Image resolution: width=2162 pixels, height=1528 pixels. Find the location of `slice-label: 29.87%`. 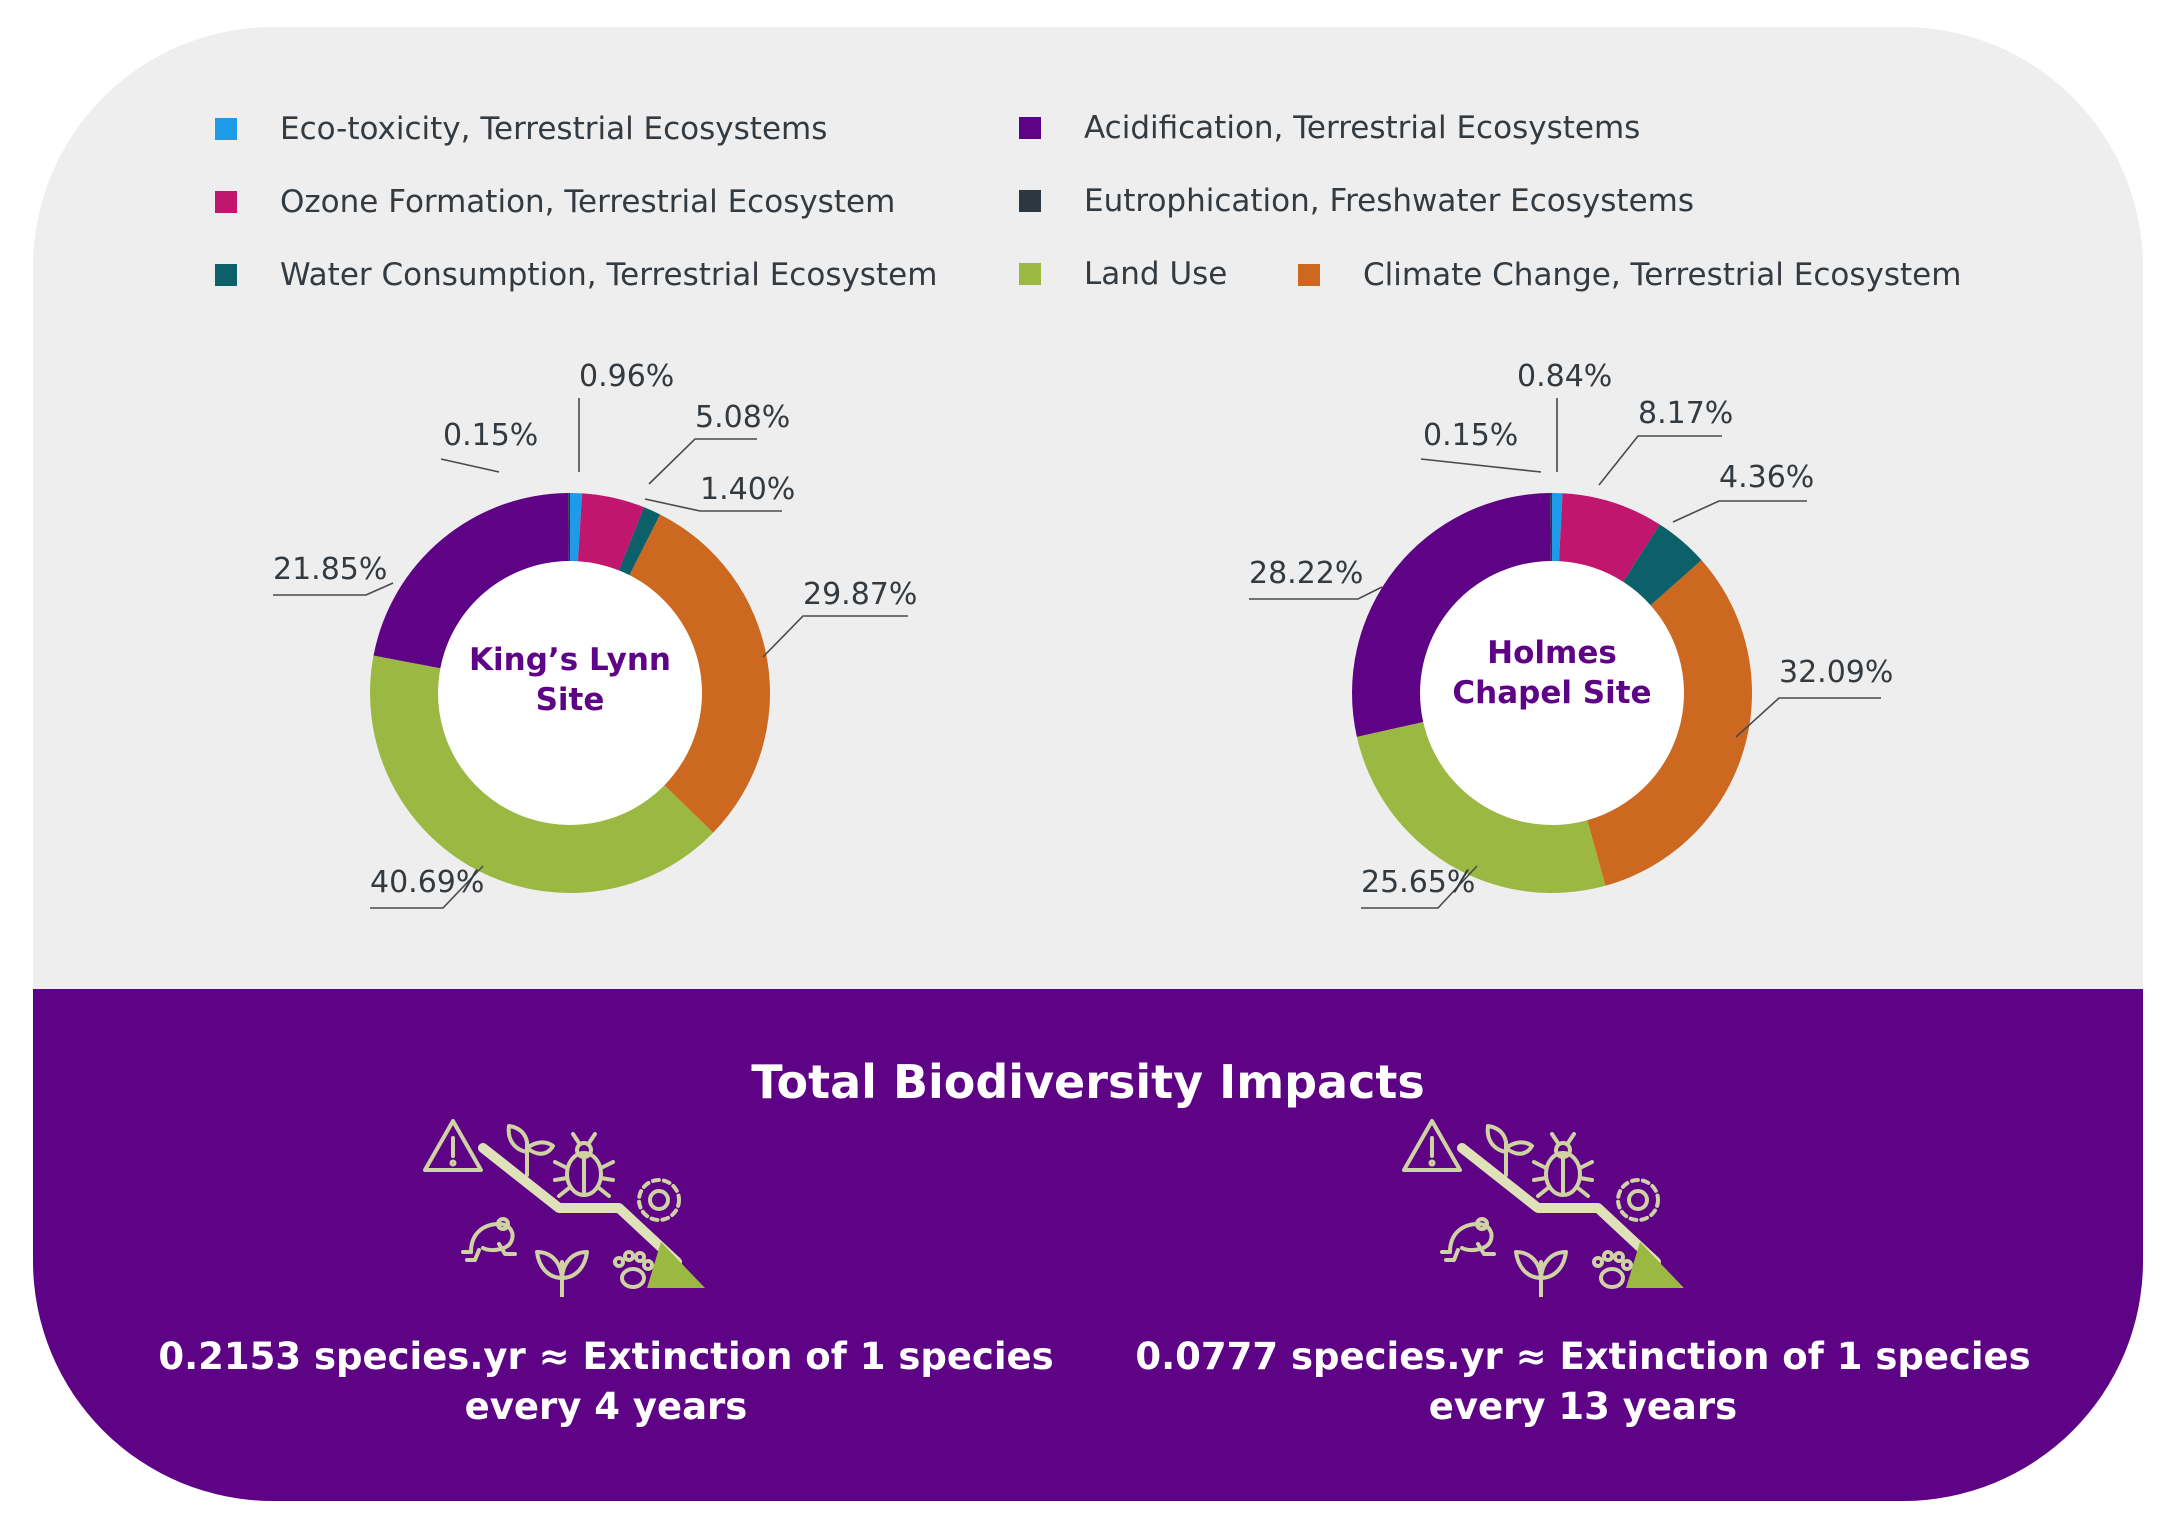

slice-label: 29.87% is located at coordinates (860, 594).